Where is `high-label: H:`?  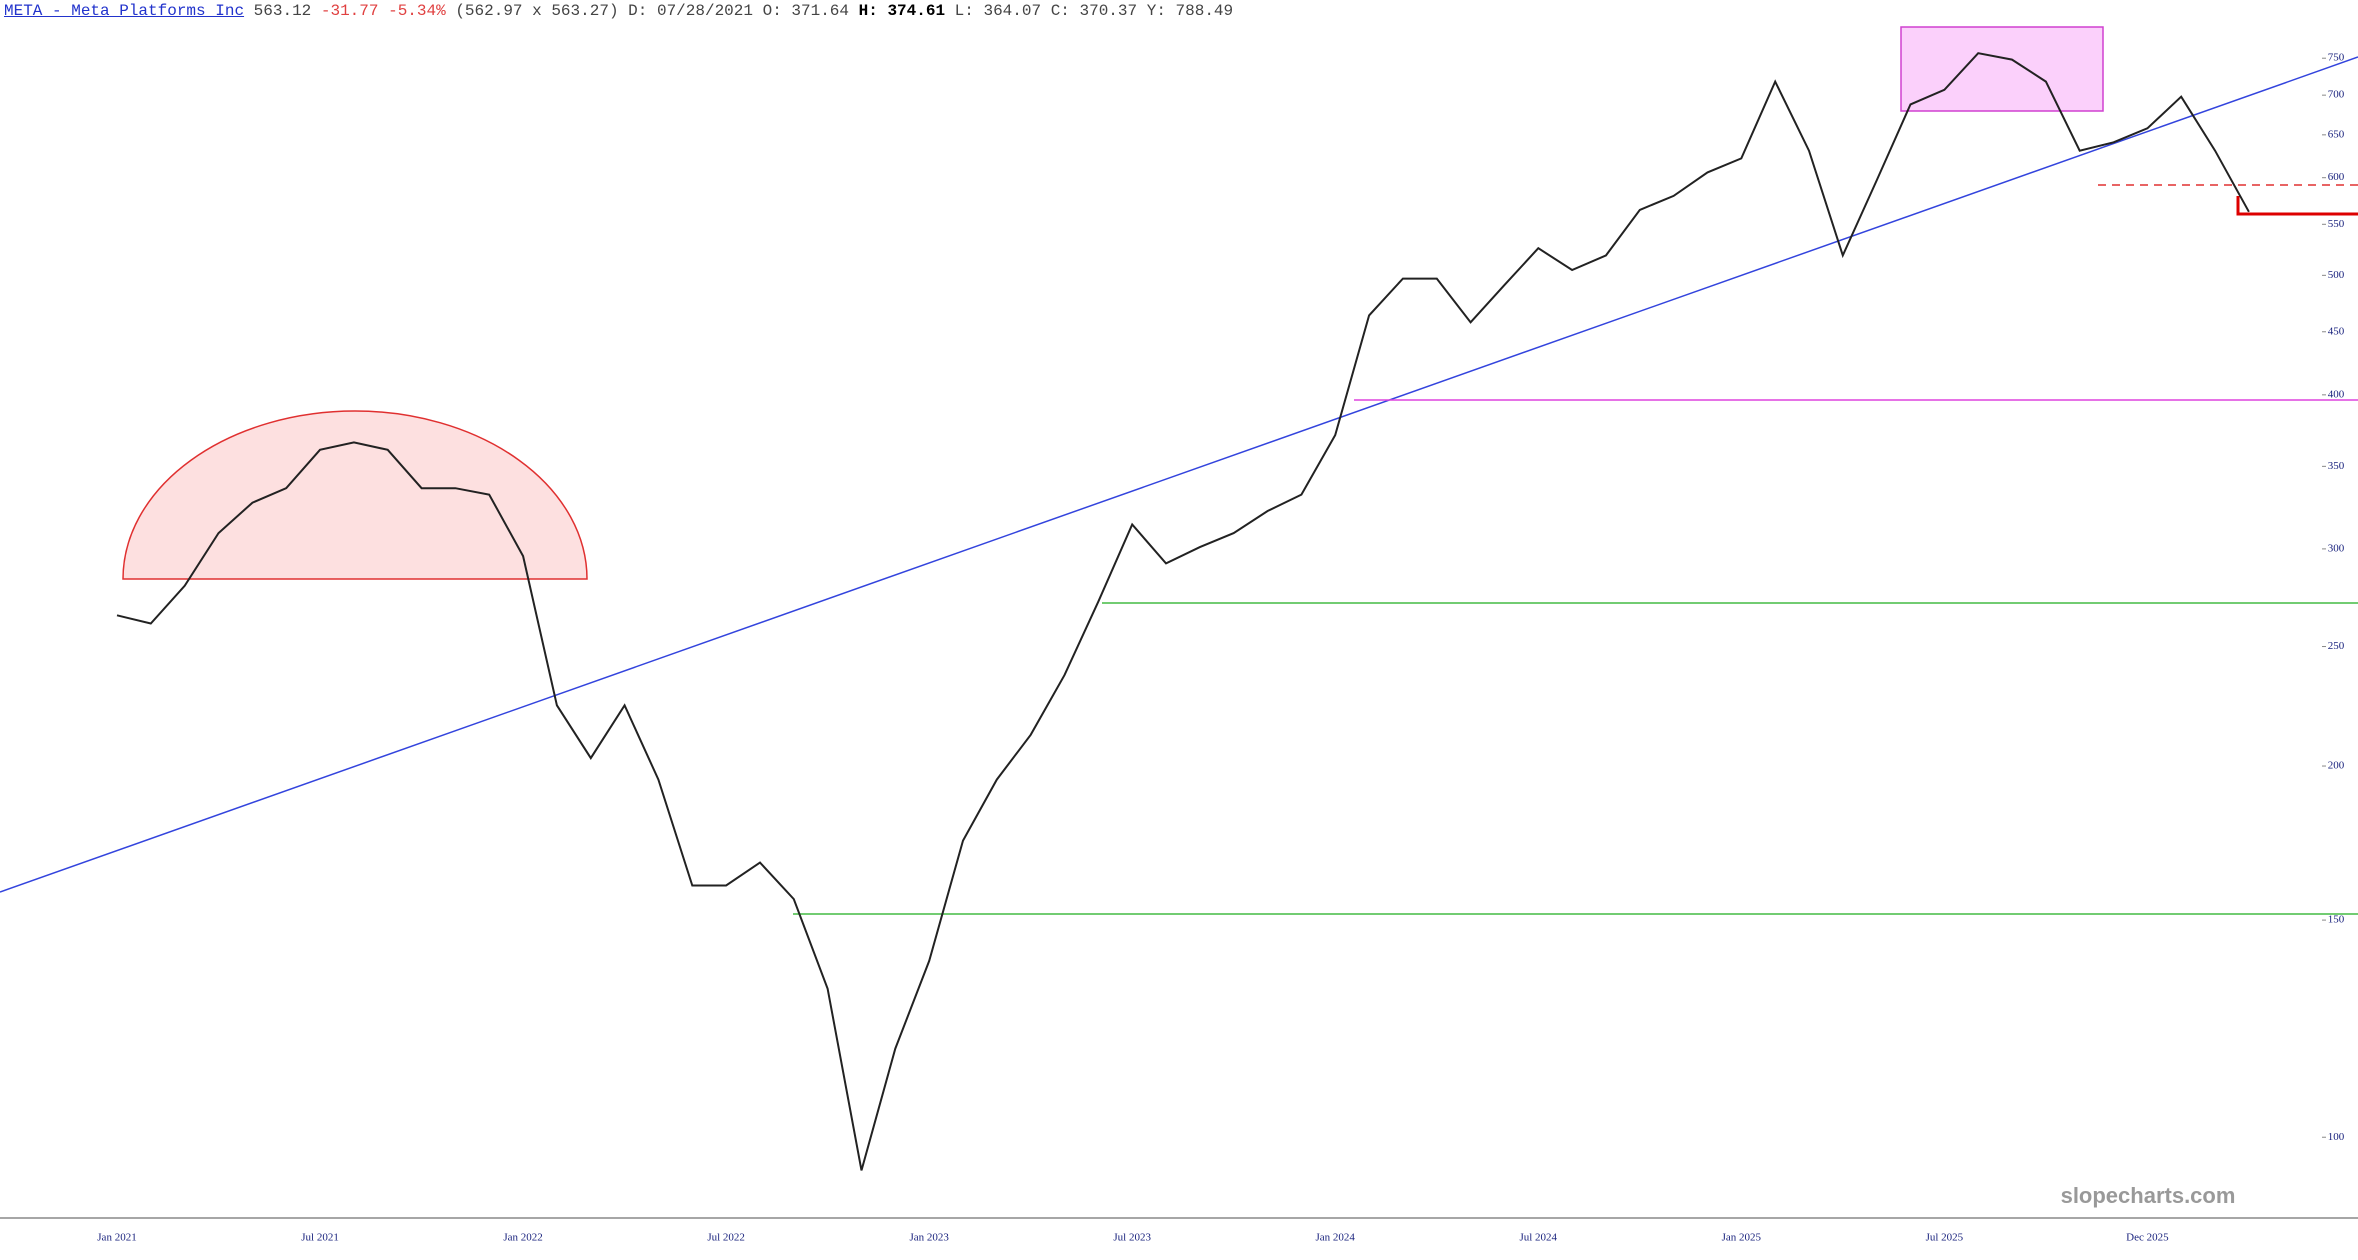 high-label: H: is located at coordinates (868, 11).